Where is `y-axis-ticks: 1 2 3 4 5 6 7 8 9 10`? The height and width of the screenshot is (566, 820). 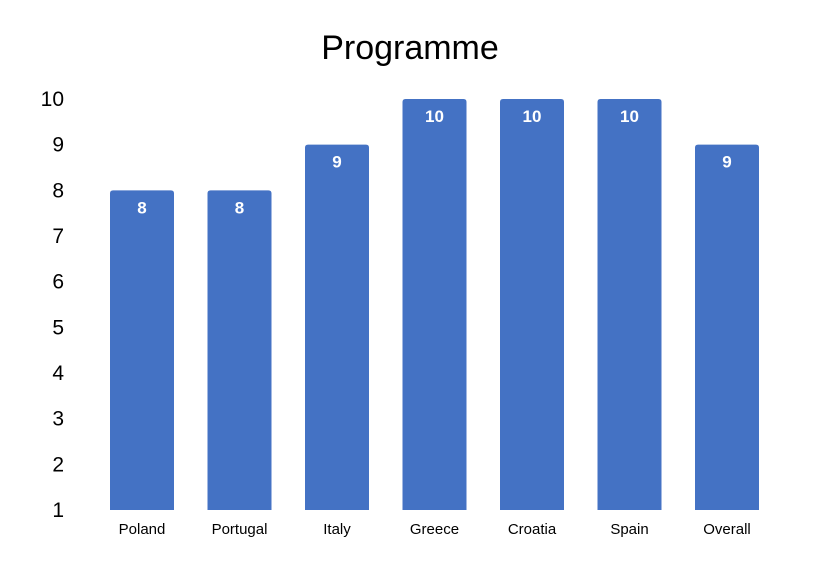
y-axis-ticks: 1 2 3 4 5 6 7 8 9 10 is located at coordinates (53, 305).